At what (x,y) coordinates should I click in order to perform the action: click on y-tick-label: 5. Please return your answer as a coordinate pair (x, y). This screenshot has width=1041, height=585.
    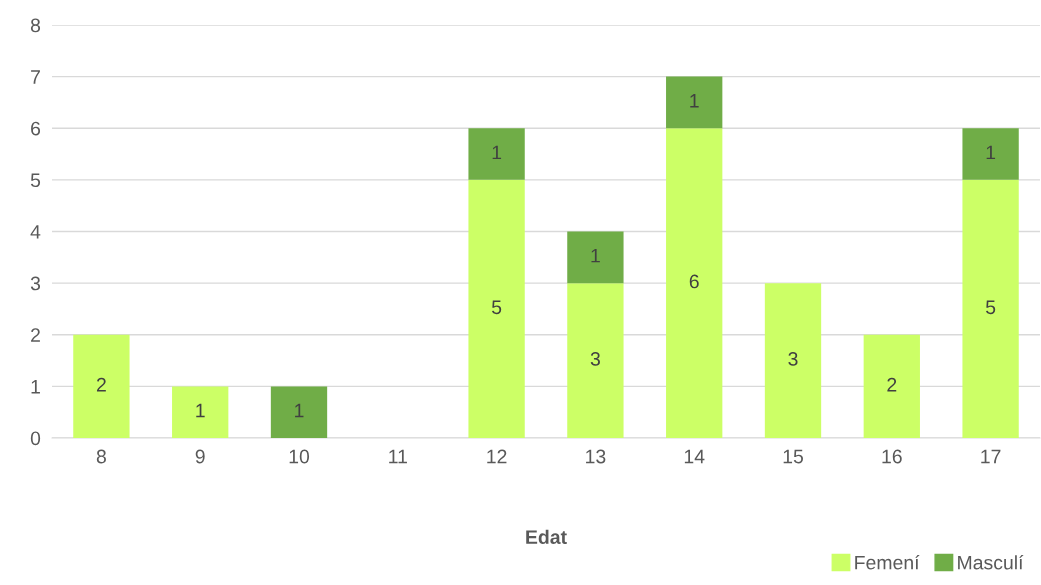
    Looking at the image, I should click on (35, 180).